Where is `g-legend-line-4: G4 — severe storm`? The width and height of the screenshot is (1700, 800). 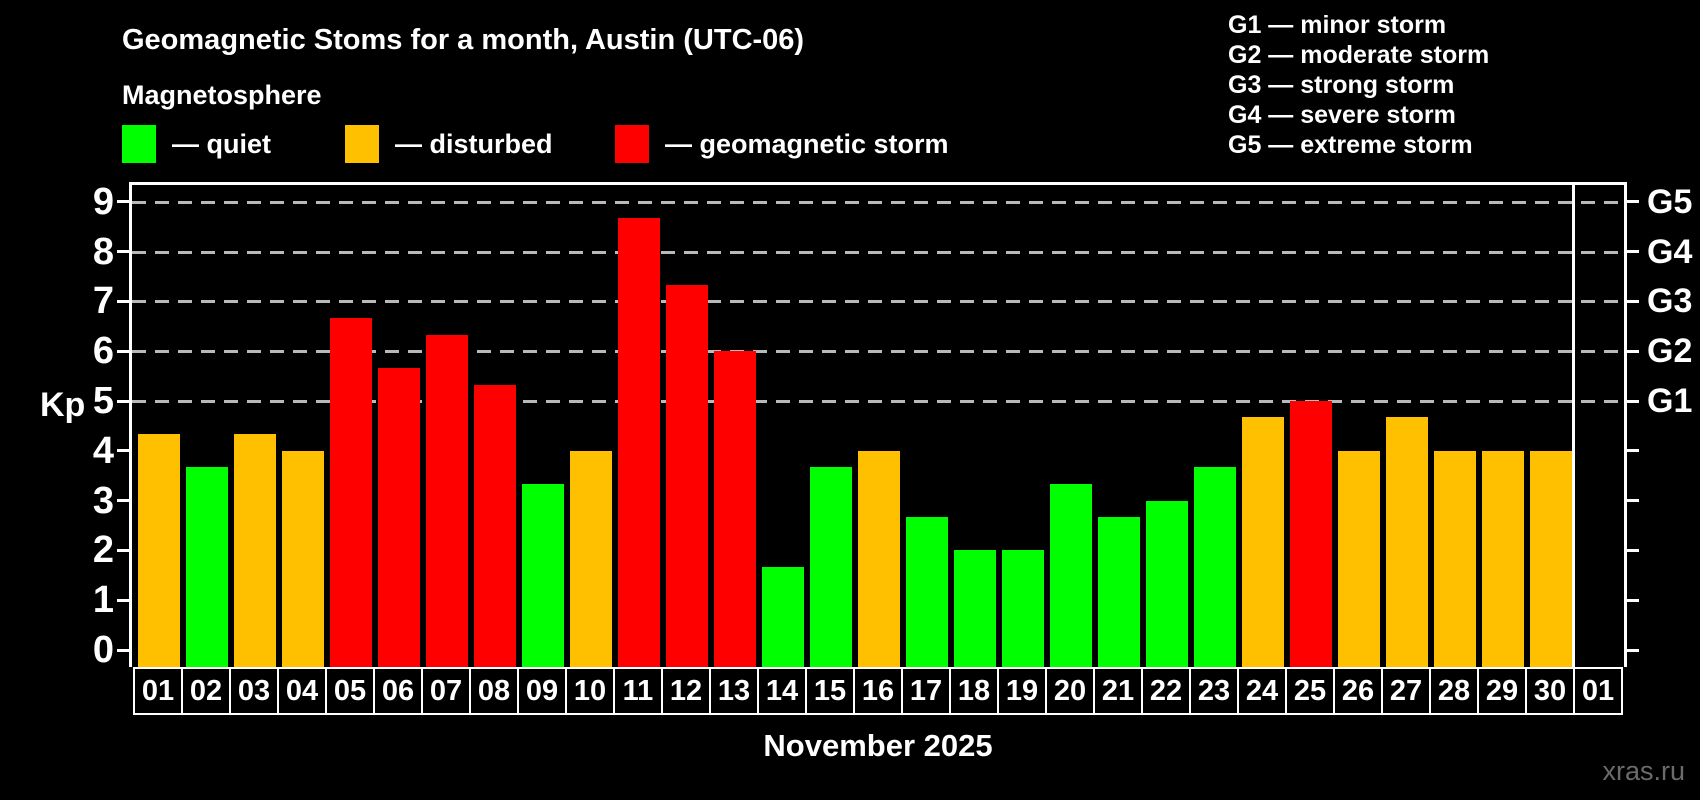
g-legend-line-4: G4 — severe storm is located at coordinates (1342, 115).